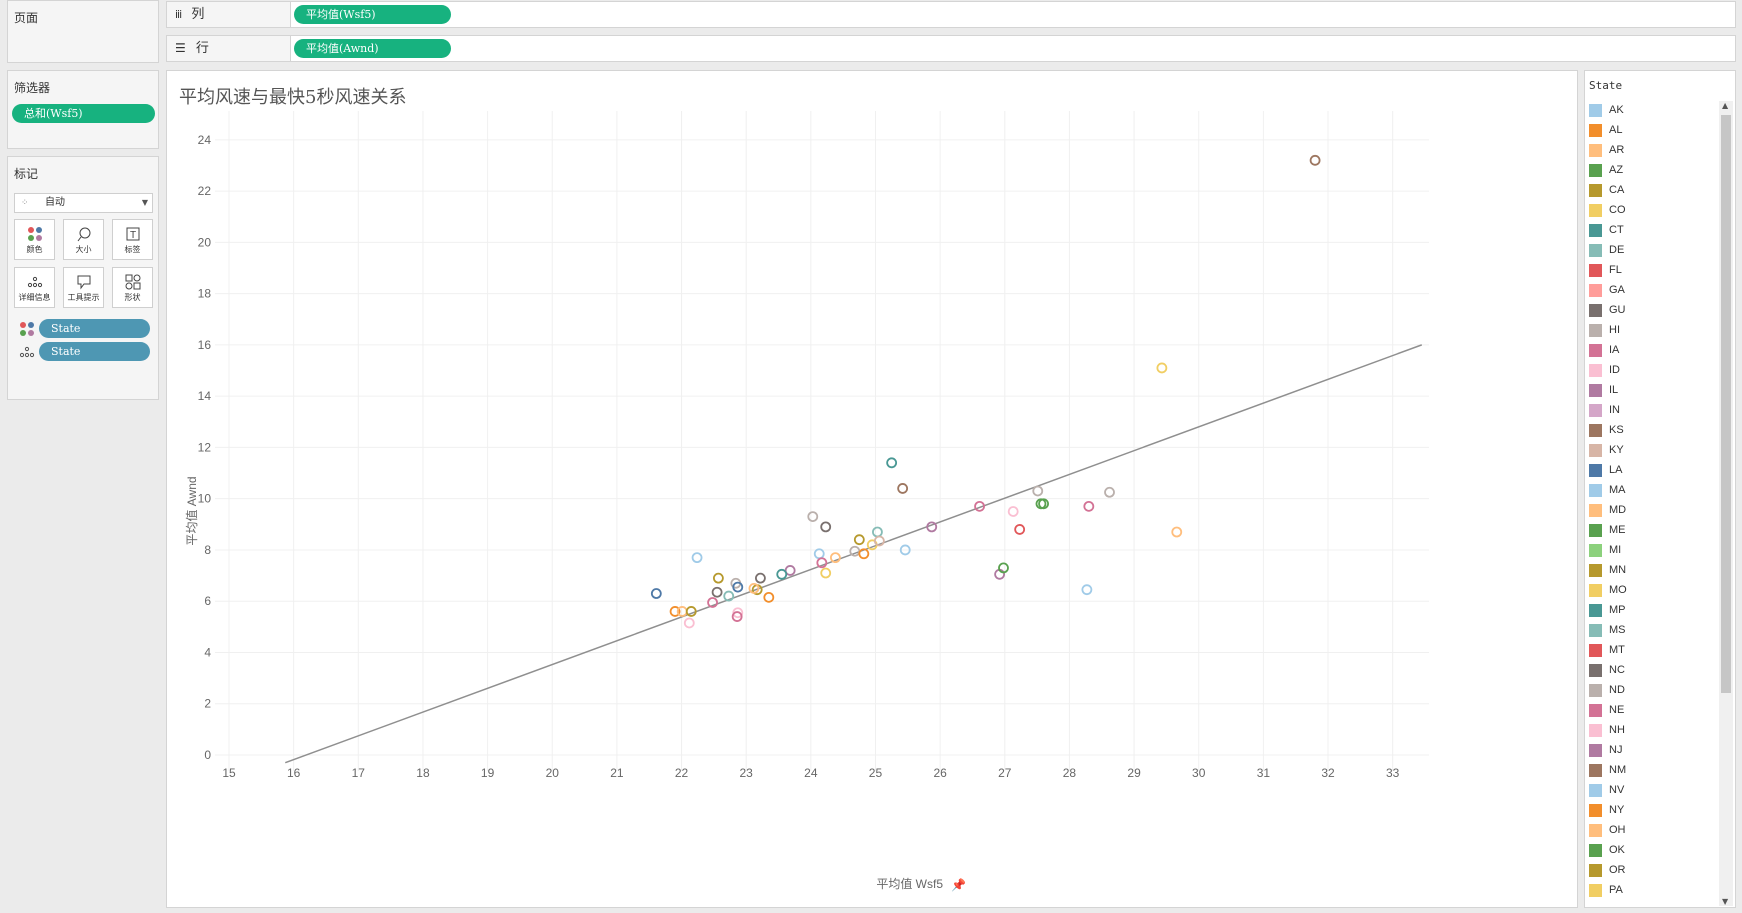  I want to click on tooltip-icon, so click(83, 282).